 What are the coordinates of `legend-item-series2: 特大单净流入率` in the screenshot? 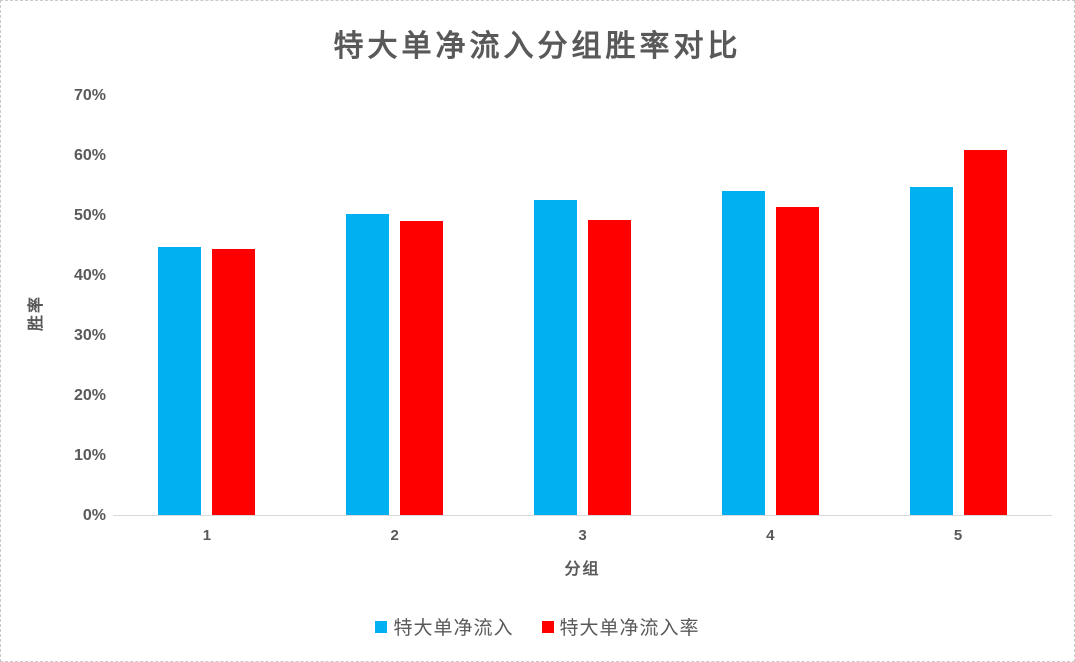 It's located at (620, 626).